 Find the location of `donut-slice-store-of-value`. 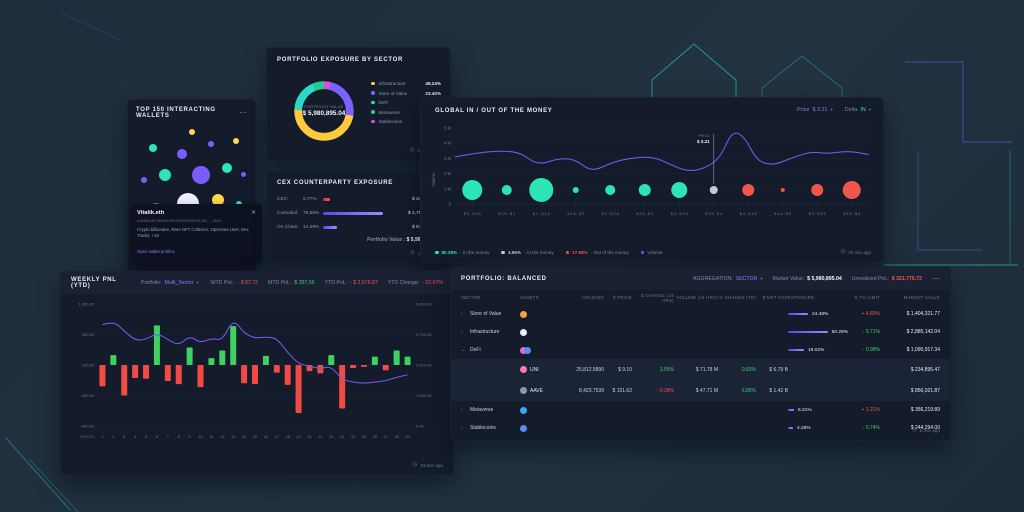

donut-slice-store-of-value is located at coordinates (324, 111).